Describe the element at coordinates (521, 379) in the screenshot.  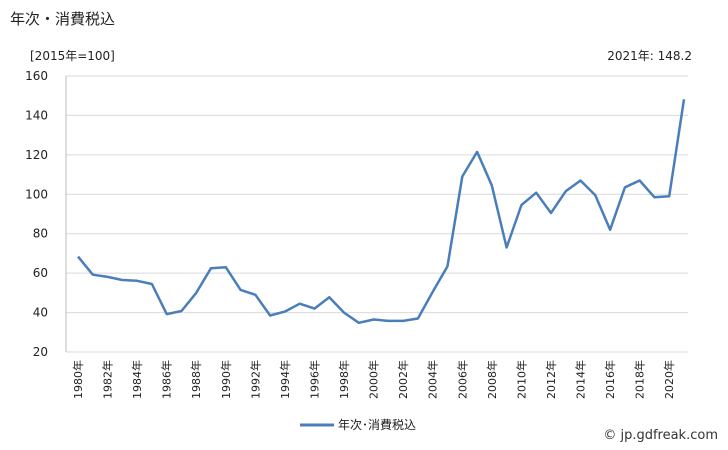
I see `x-tick-label: 2010年` at that location.